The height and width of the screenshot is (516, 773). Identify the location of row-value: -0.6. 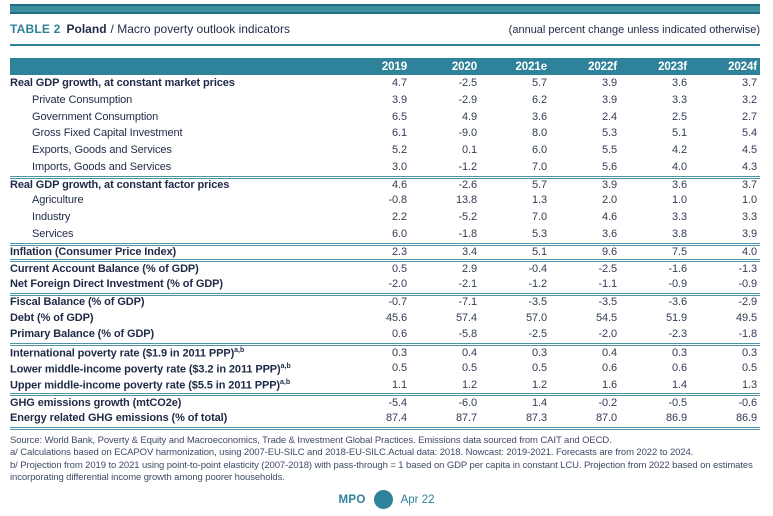
(747, 402).